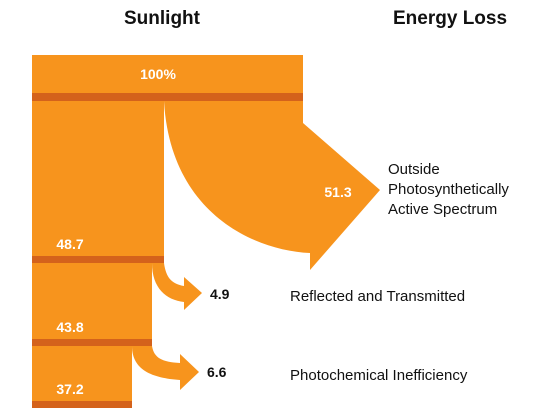 This screenshot has width=548, height=409. What do you see at coordinates (379, 375) in the screenshot?
I see `photochemical-loss-label: Photochemical Inefficiency` at bounding box center [379, 375].